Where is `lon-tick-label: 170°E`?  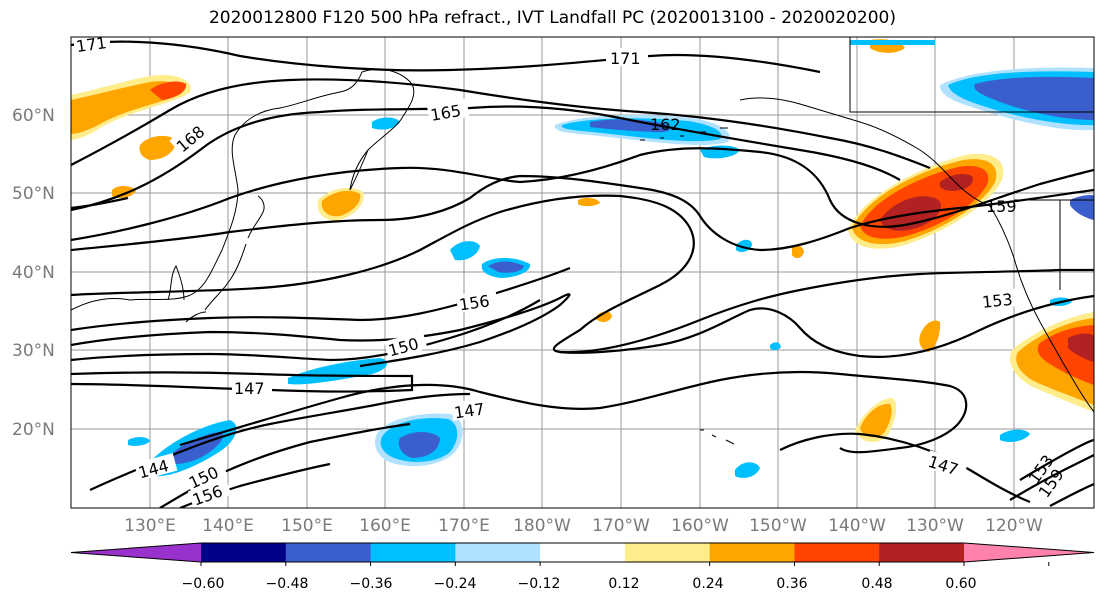
lon-tick-label: 170°E is located at coordinates (464, 526).